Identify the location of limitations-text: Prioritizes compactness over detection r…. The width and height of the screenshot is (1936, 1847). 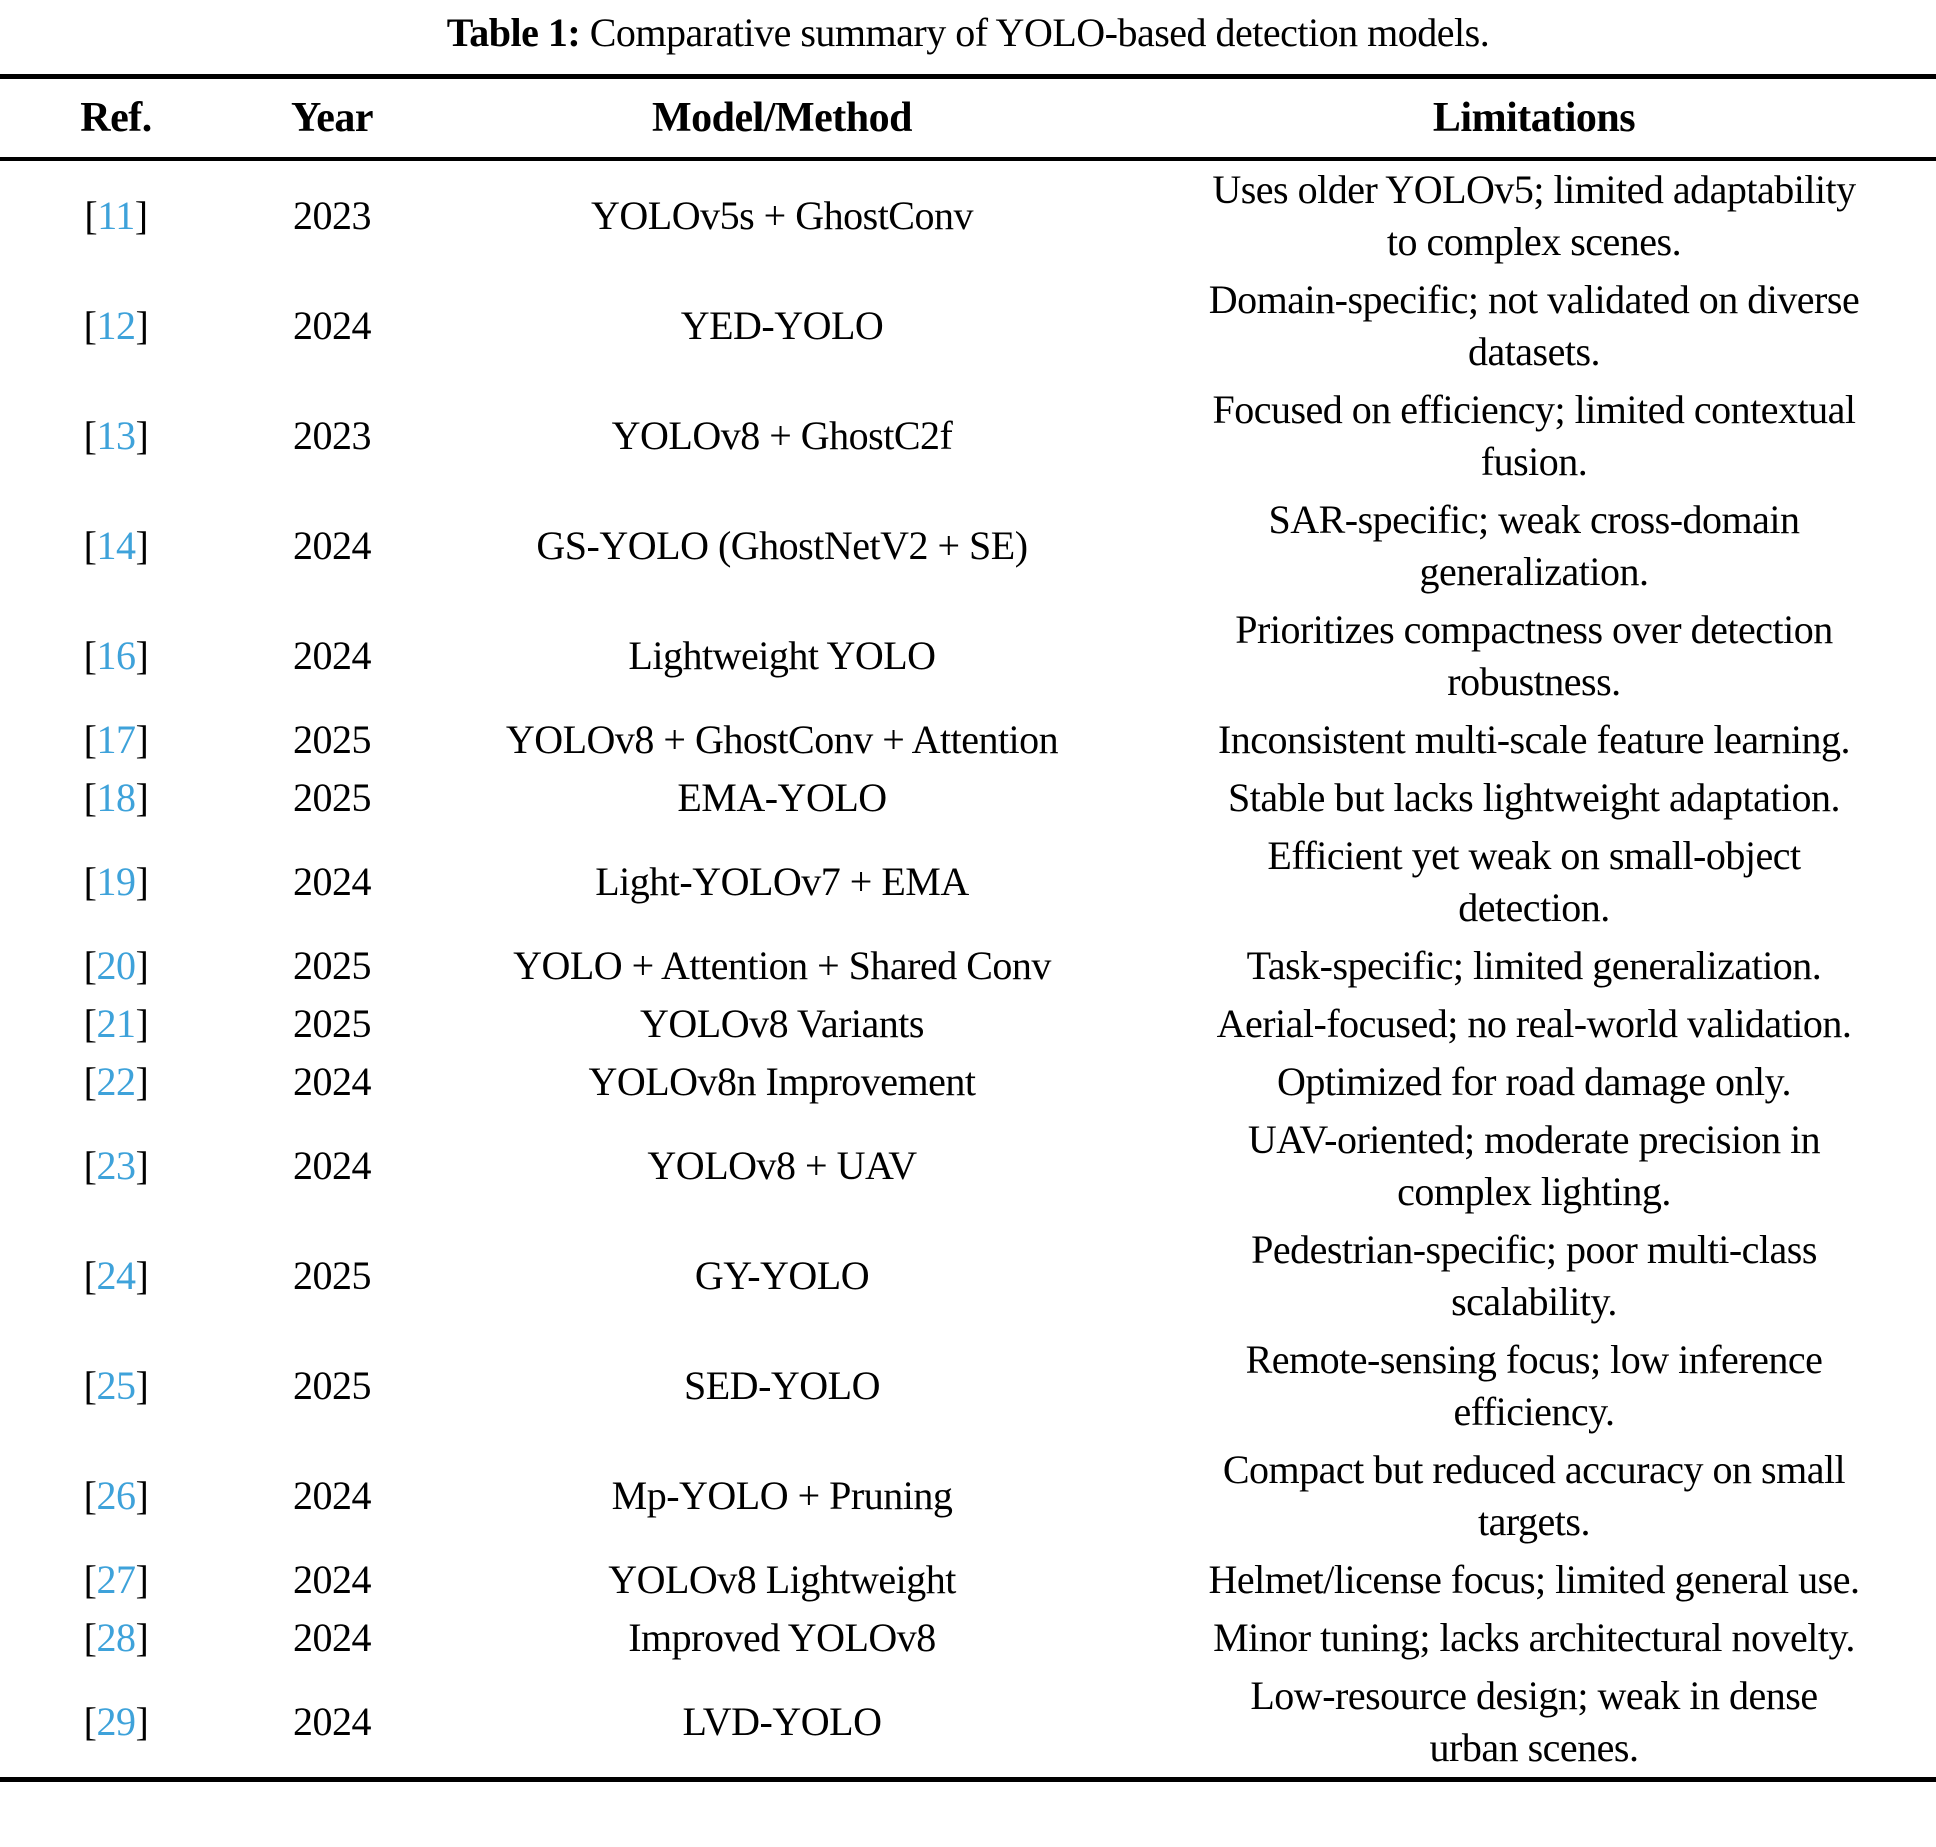
(1534, 655).